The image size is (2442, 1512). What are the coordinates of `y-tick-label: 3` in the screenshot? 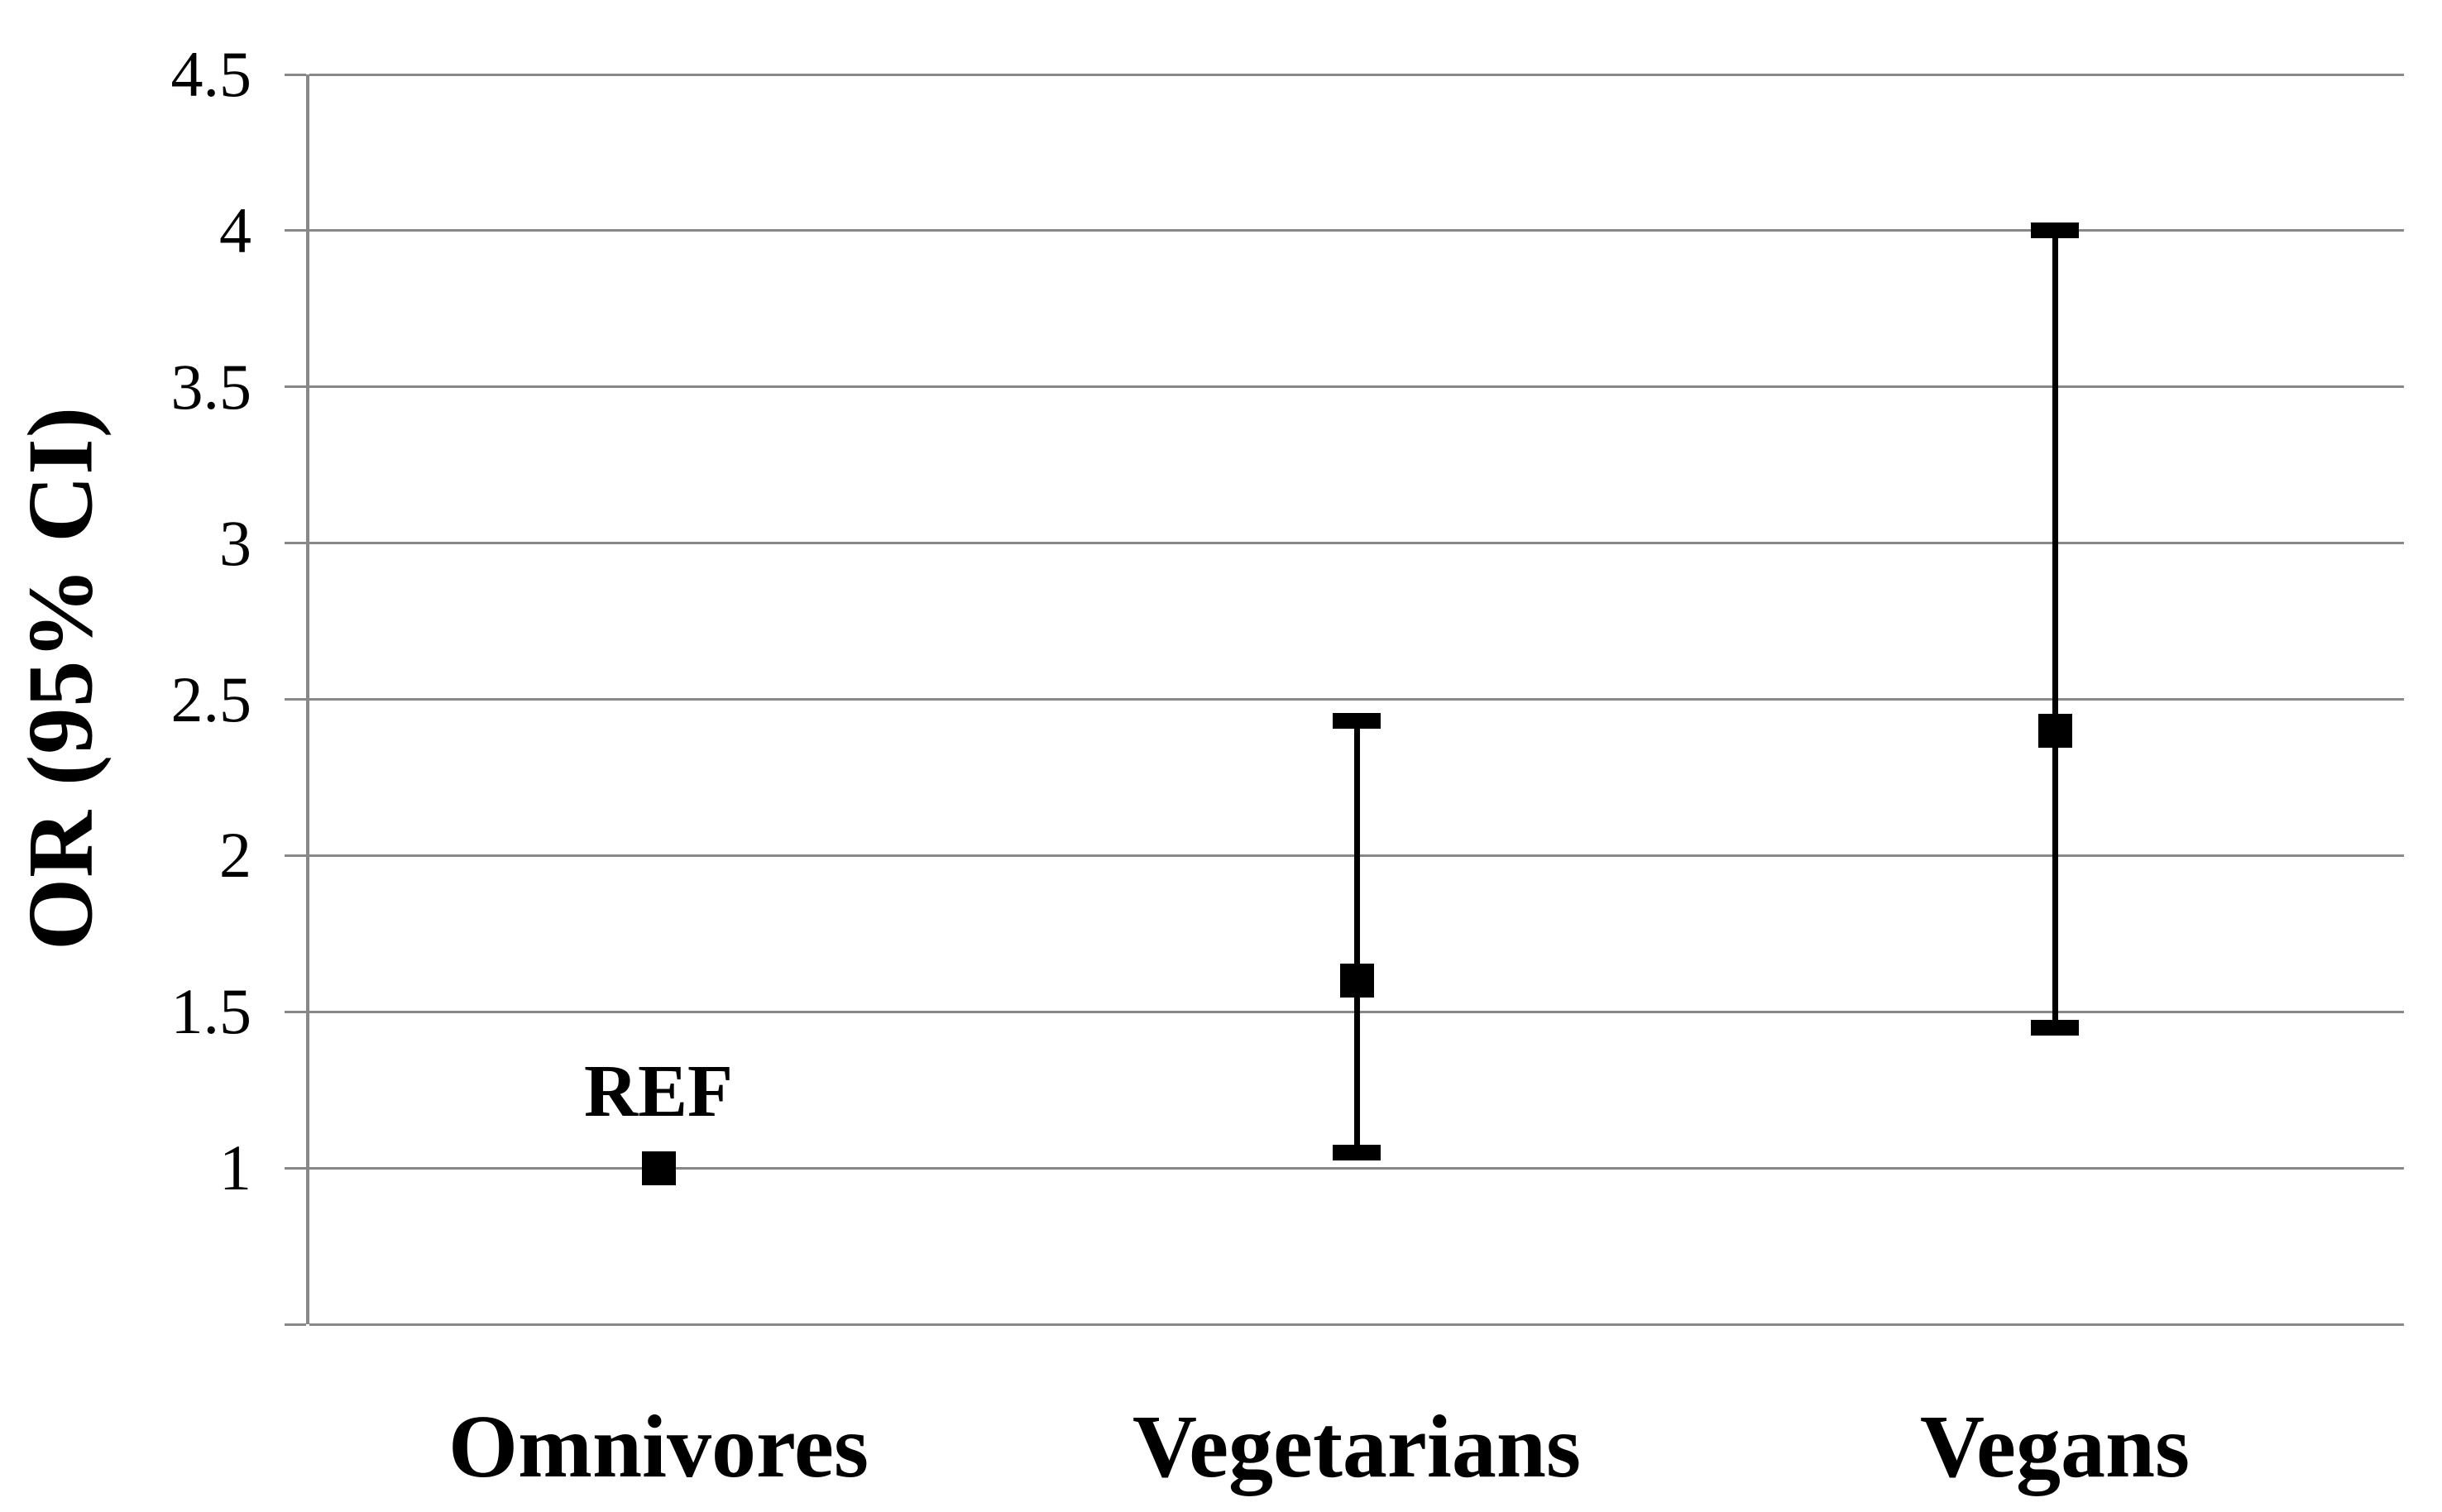 It's located at (235, 542).